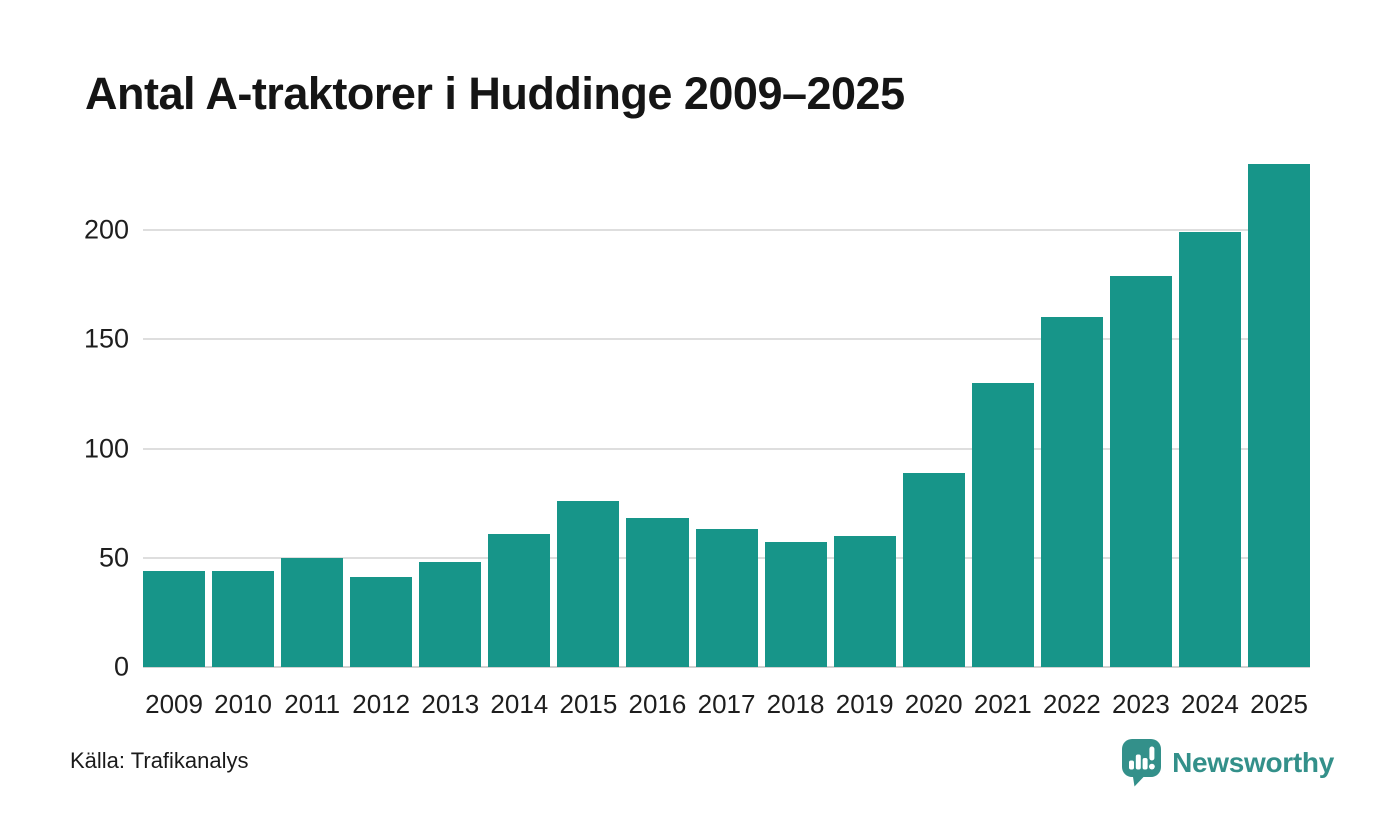 Image resolution: width=1400 pixels, height=840 pixels. I want to click on x-tick-label-2011: 2011, so click(312, 704).